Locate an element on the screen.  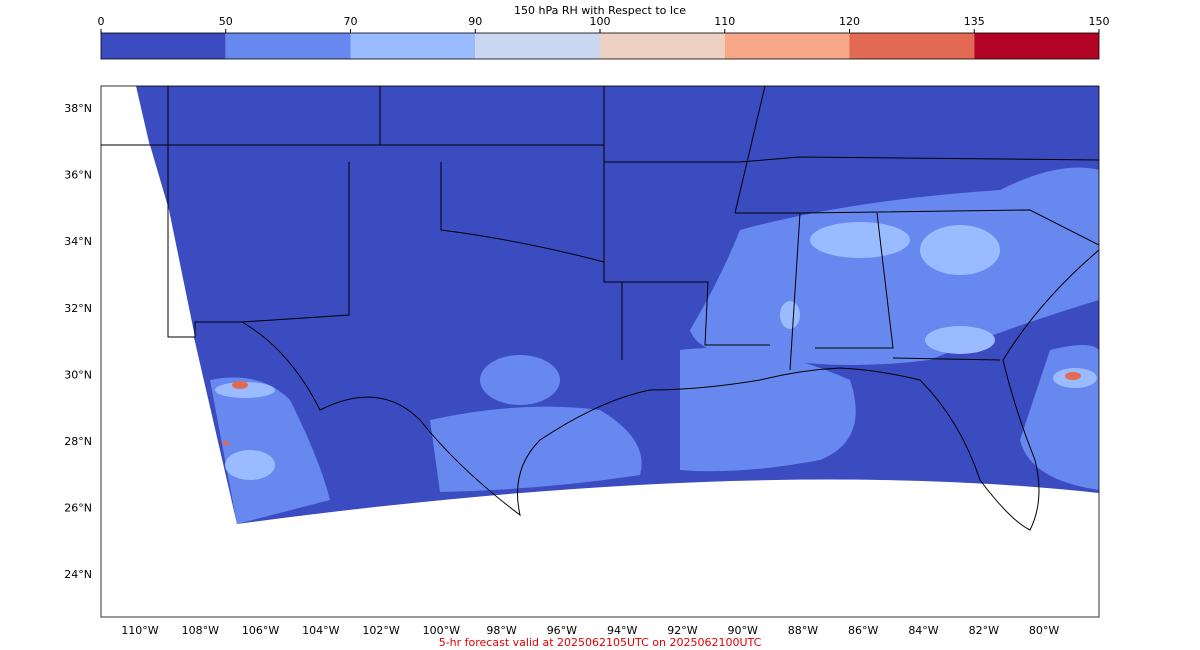
latitude-label: 34°N is located at coordinates (78, 241).